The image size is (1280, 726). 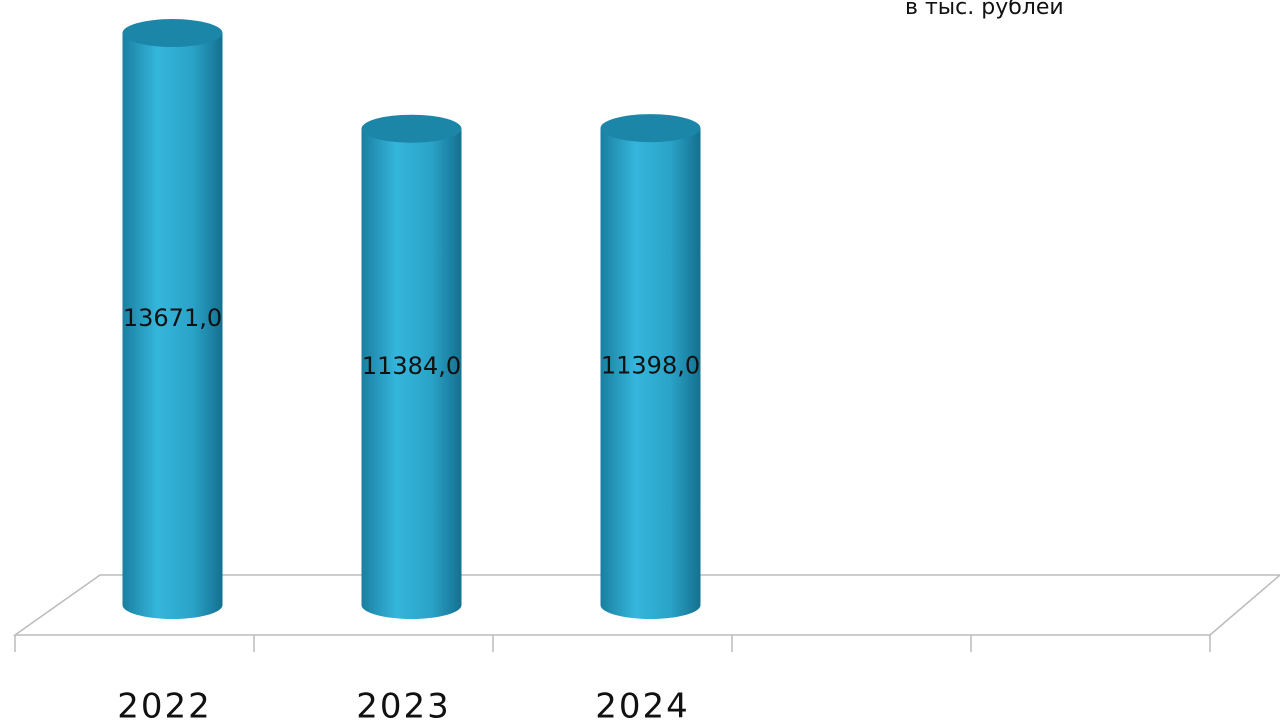 What do you see at coordinates (650, 366) in the screenshot?
I see `value-label: 11398,0` at bounding box center [650, 366].